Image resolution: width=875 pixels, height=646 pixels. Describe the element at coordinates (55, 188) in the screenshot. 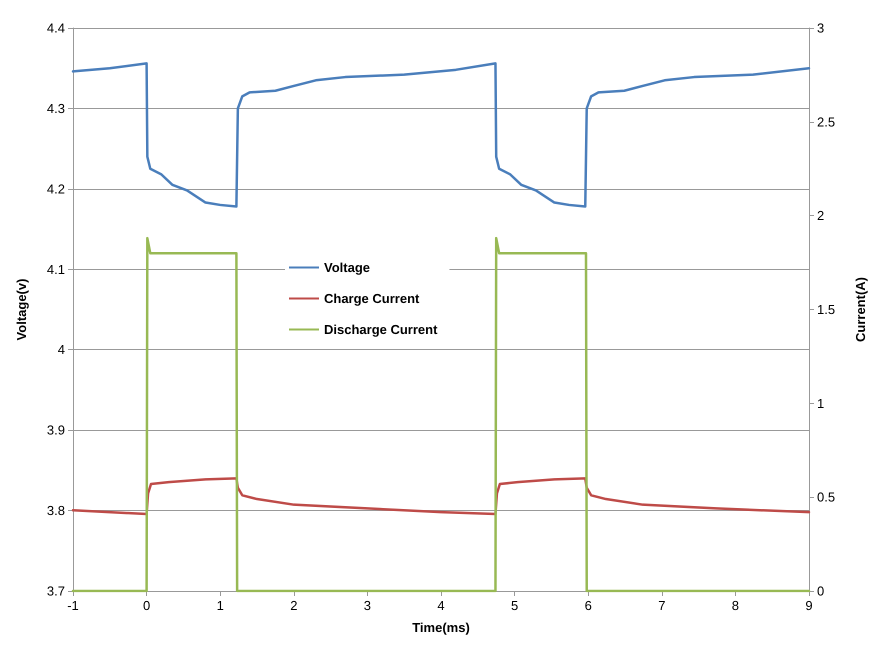

I see `y-tick-label: 4.2` at that location.